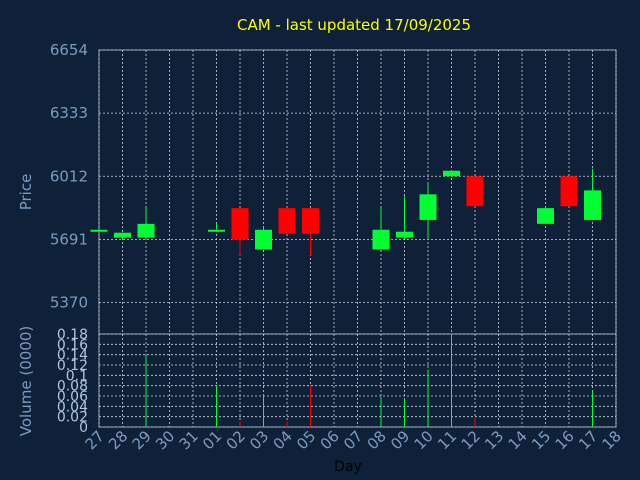 Image resolution: width=640 pixels, height=480 pixels. I want to click on day-tick-label: 14, so click(518, 440).